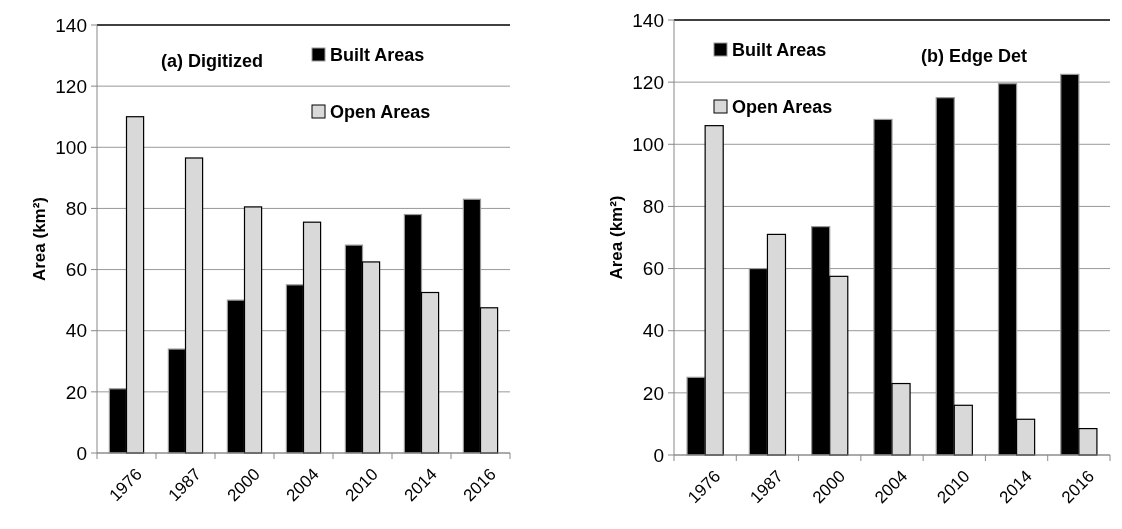  I want to click on text: (b) Edge Det, so click(974, 56).